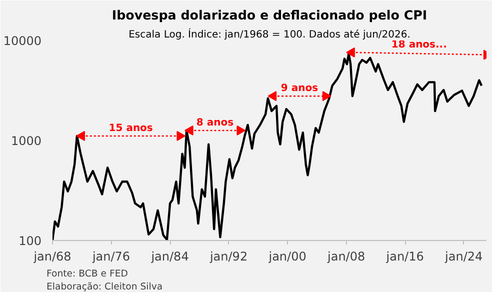 This screenshot has height=292, width=492. I want to click on x-tick-label: jan/84, so click(169, 257).